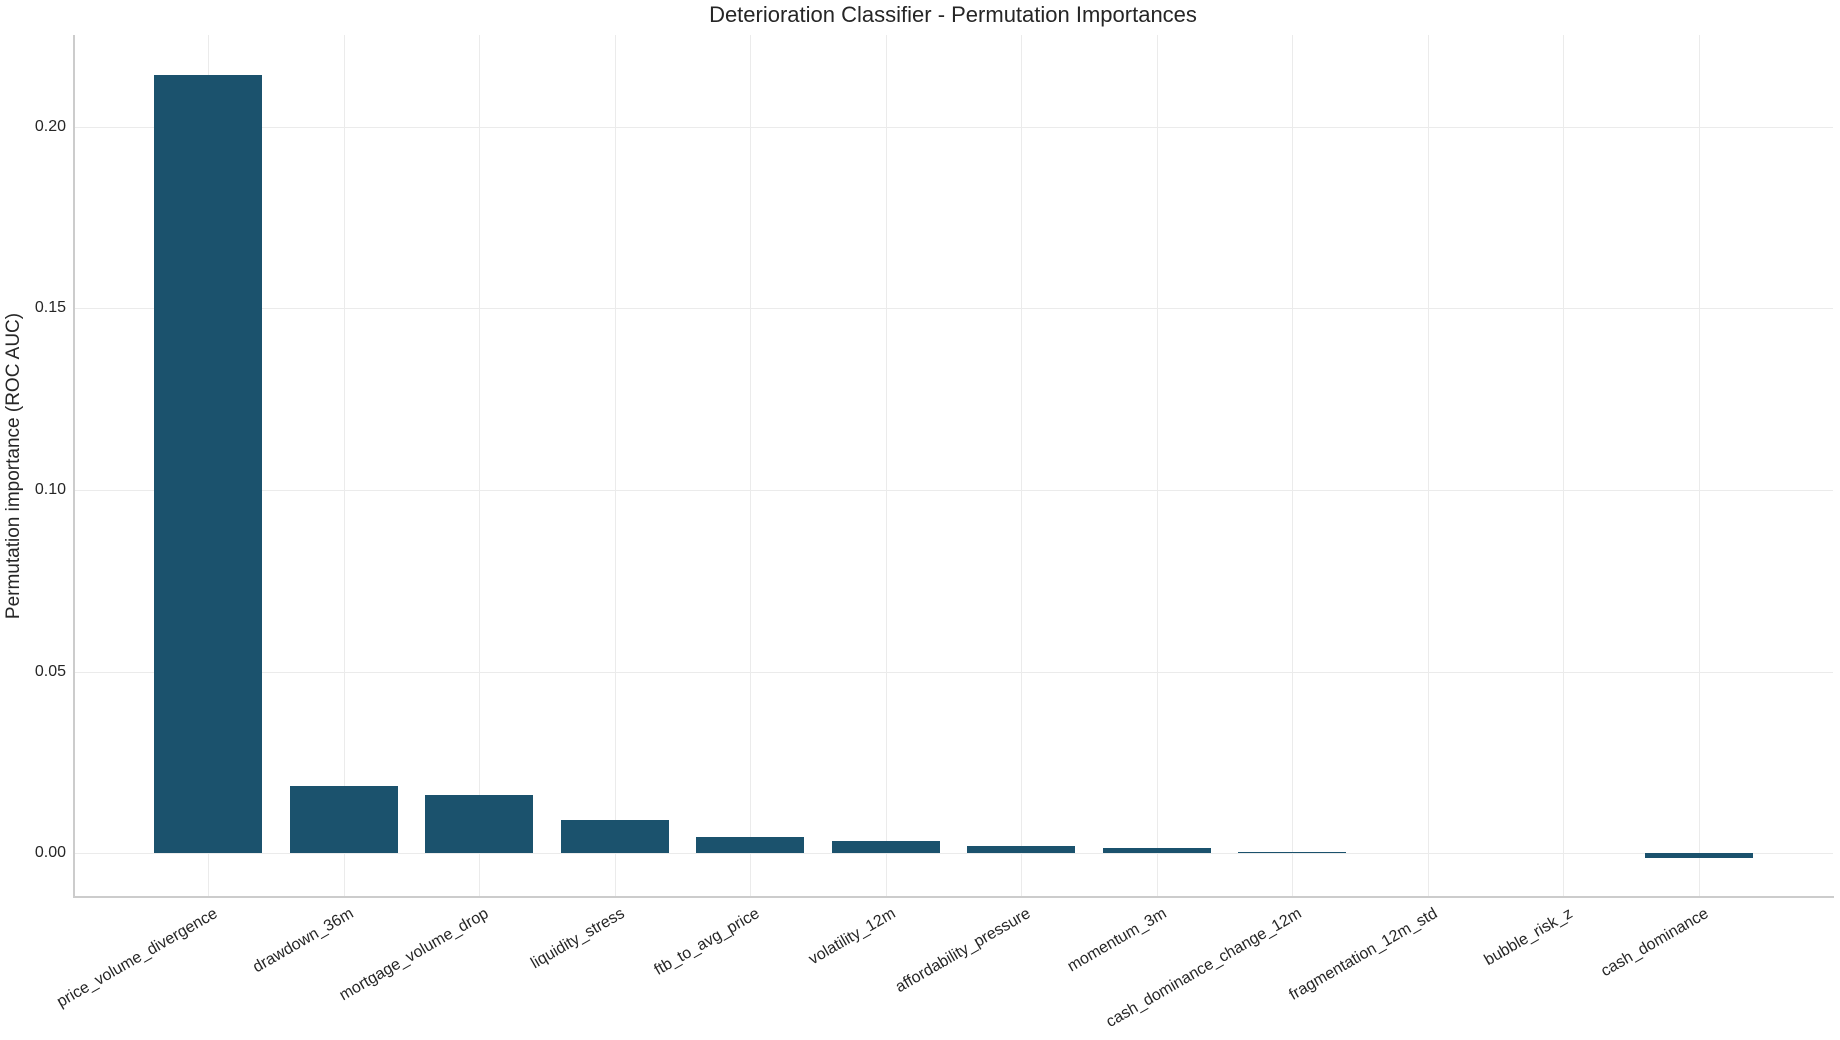  What do you see at coordinates (614, 836) in the screenshot?
I see `bar-liquidity_stress` at bounding box center [614, 836].